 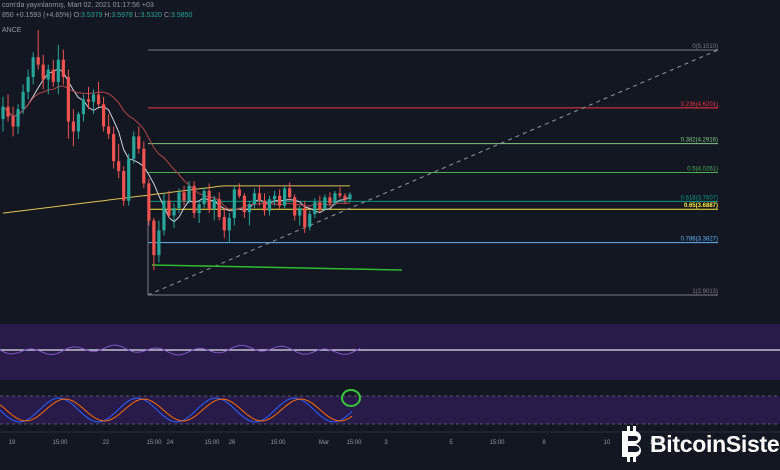 I want to click on support-trend-line, so click(x=277, y=267).